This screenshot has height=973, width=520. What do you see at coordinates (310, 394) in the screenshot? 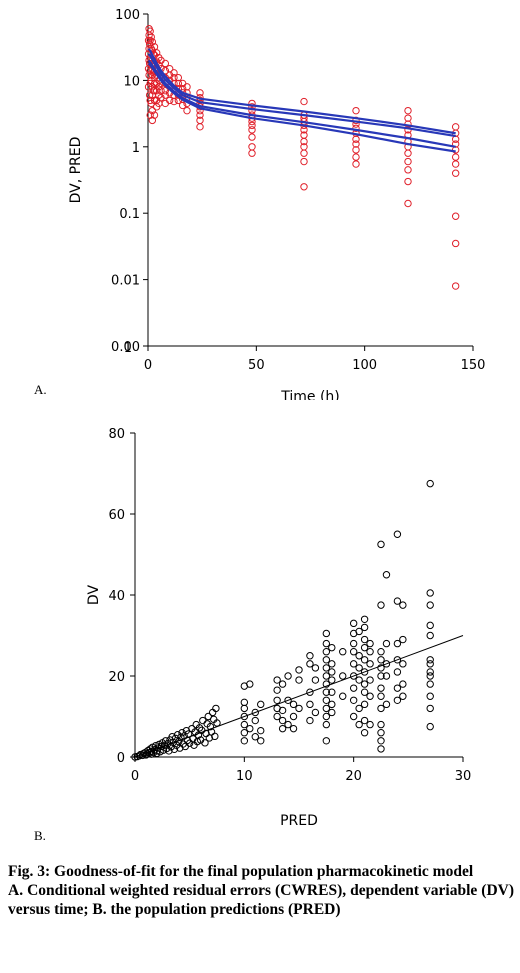
I see `x-axis-label-a: Time (h)` at bounding box center [310, 394].